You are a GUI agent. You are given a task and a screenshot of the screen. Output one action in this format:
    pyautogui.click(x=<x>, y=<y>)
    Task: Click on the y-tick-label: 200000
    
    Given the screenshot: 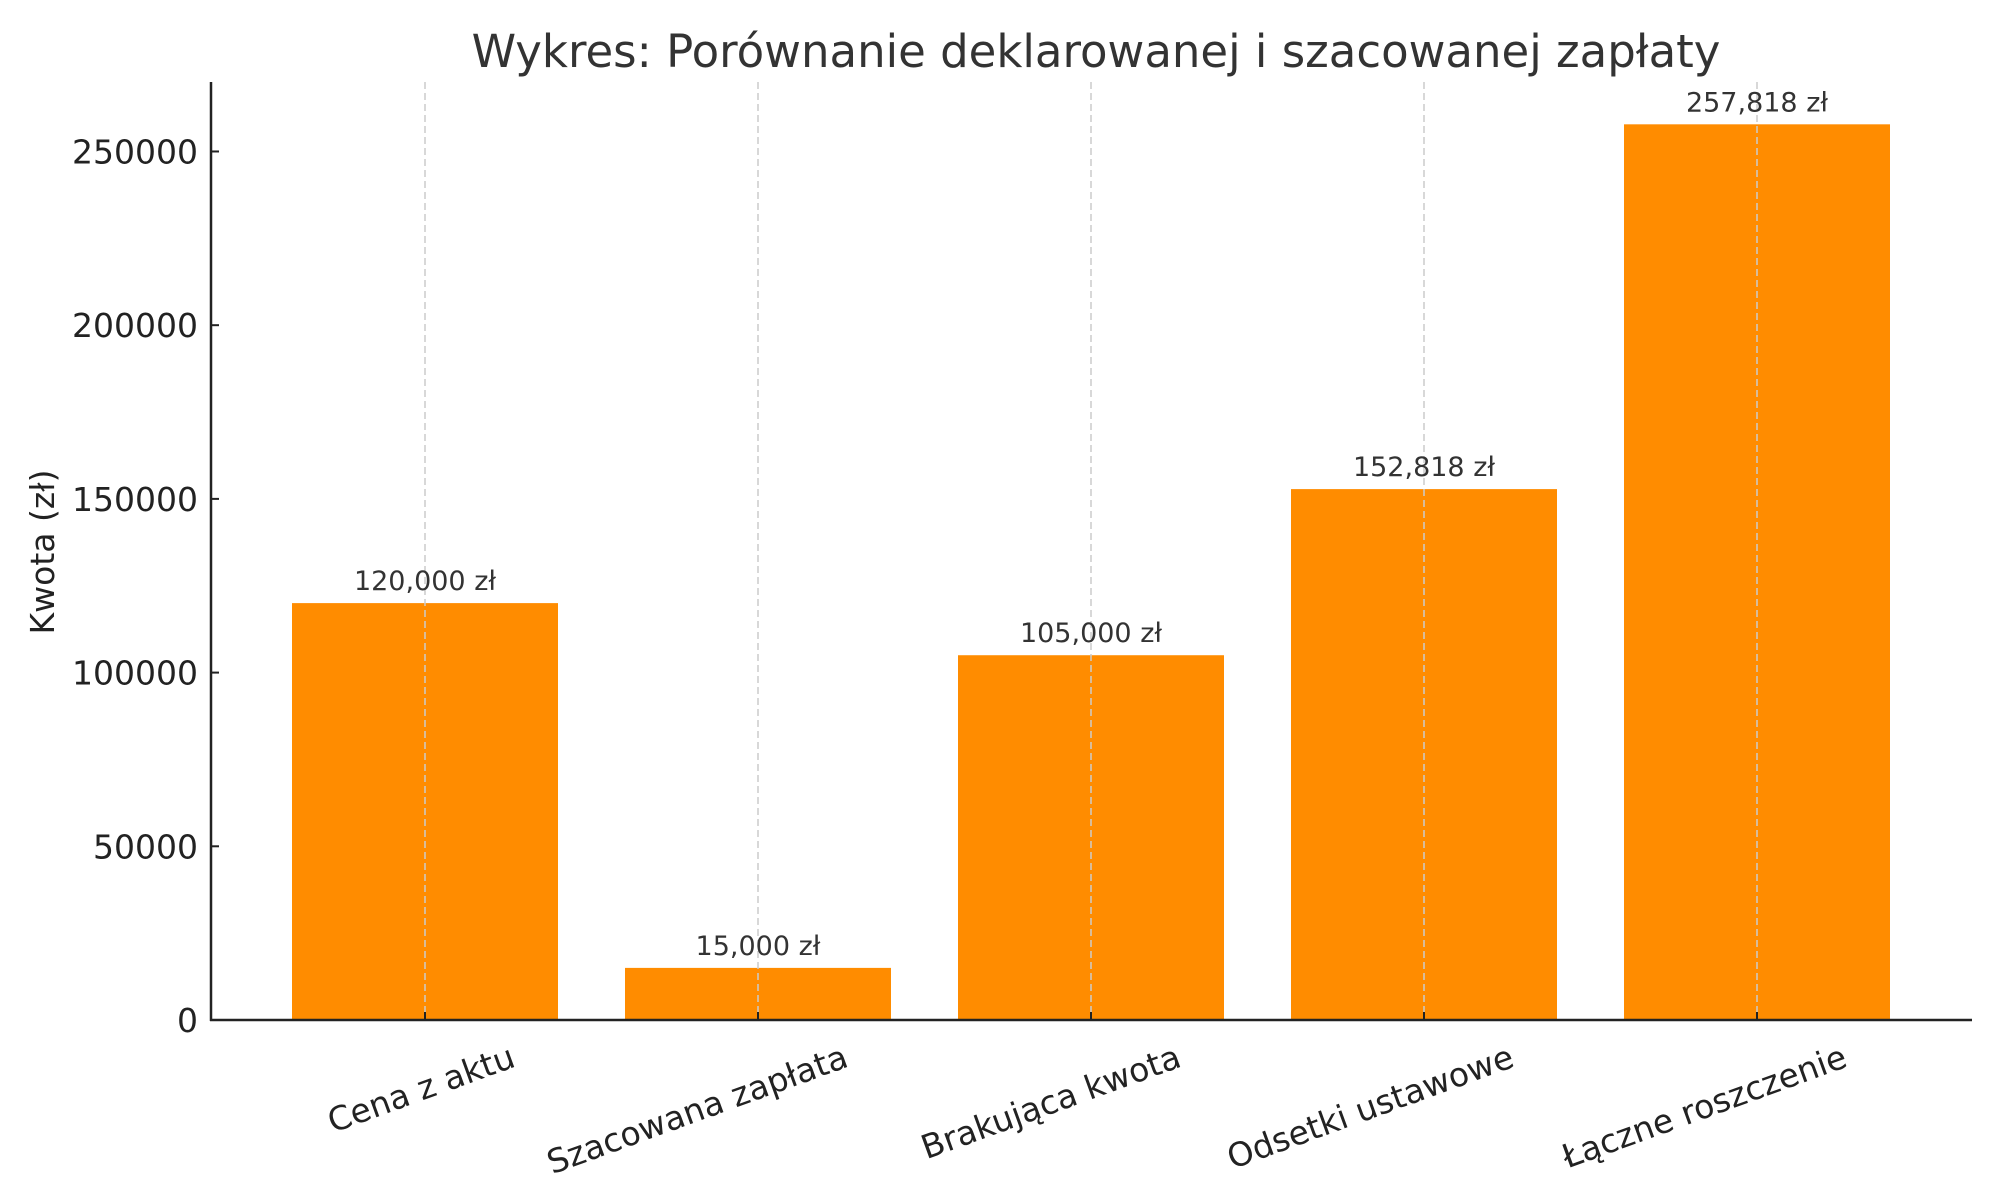 What is the action you would take?
    pyautogui.click(x=135, y=325)
    